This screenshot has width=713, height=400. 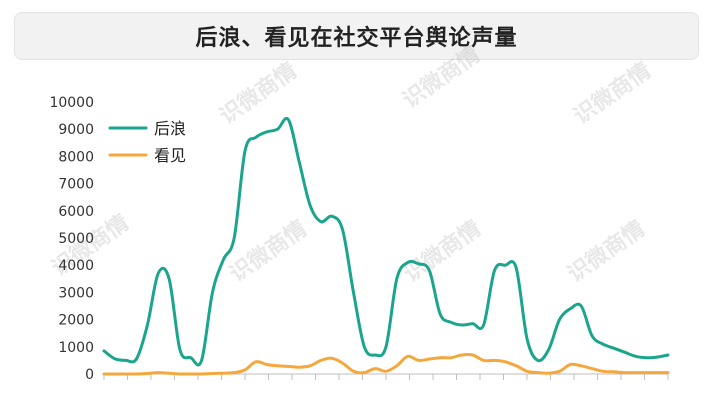 What do you see at coordinates (76, 212) in the screenshot?
I see `y-tick-label: 6000` at bounding box center [76, 212].